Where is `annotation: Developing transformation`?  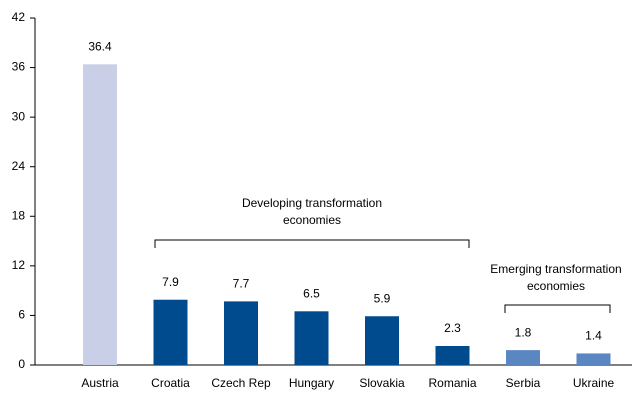 annotation: Developing transformation is located at coordinates (312, 203).